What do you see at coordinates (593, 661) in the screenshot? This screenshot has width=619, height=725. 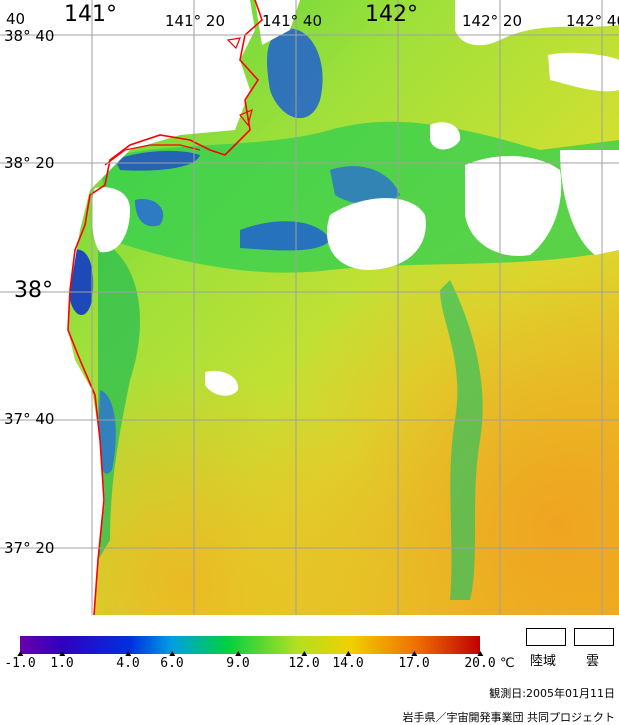 I see `cloud-label: 雲` at bounding box center [593, 661].